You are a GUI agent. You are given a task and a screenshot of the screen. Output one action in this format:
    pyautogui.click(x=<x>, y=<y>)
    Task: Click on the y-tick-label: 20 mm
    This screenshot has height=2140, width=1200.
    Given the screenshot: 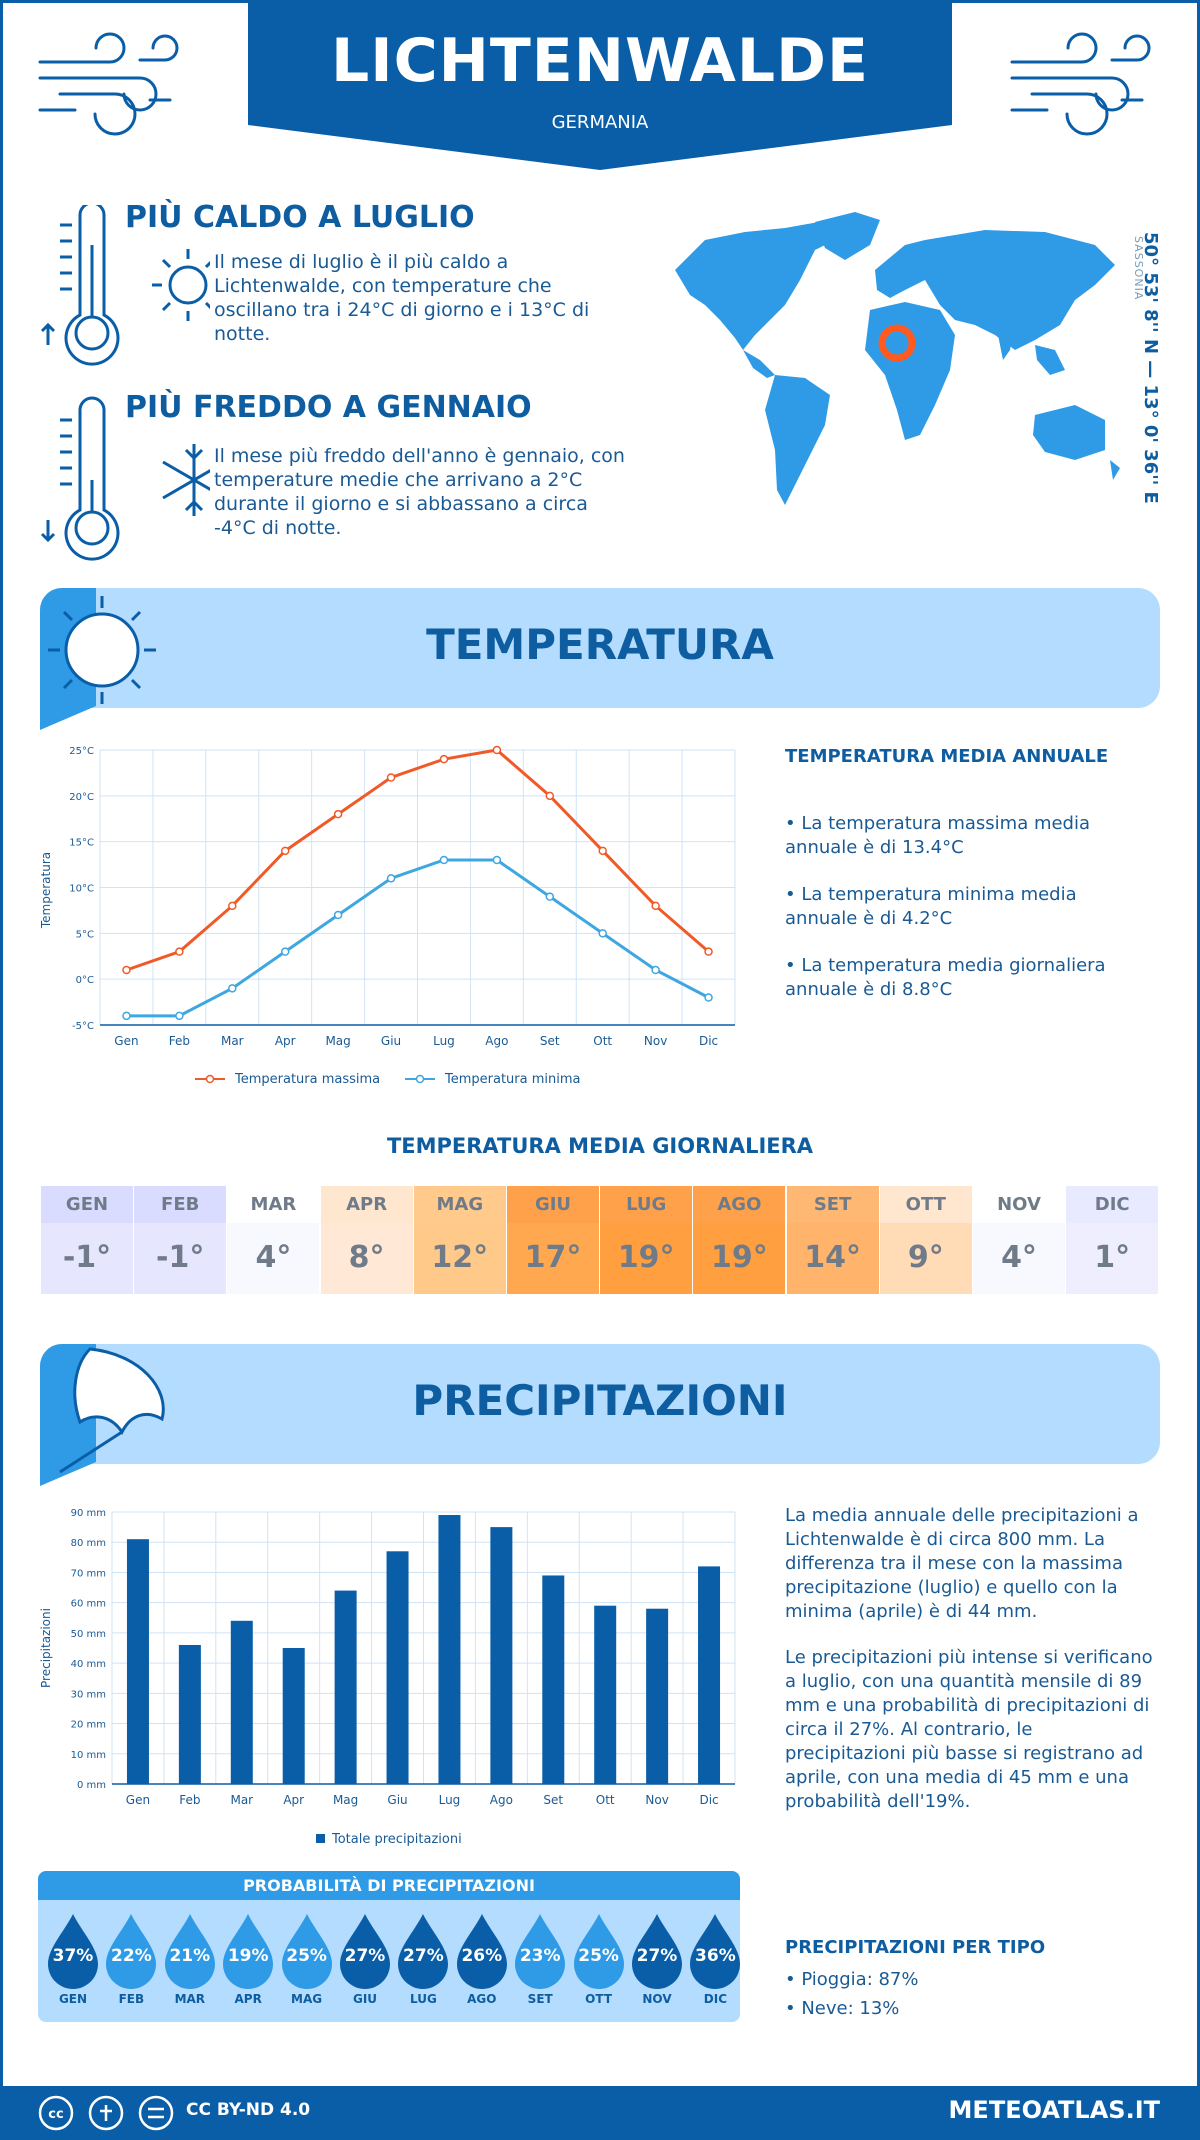 What is the action you would take?
    pyautogui.click(x=88, y=1725)
    